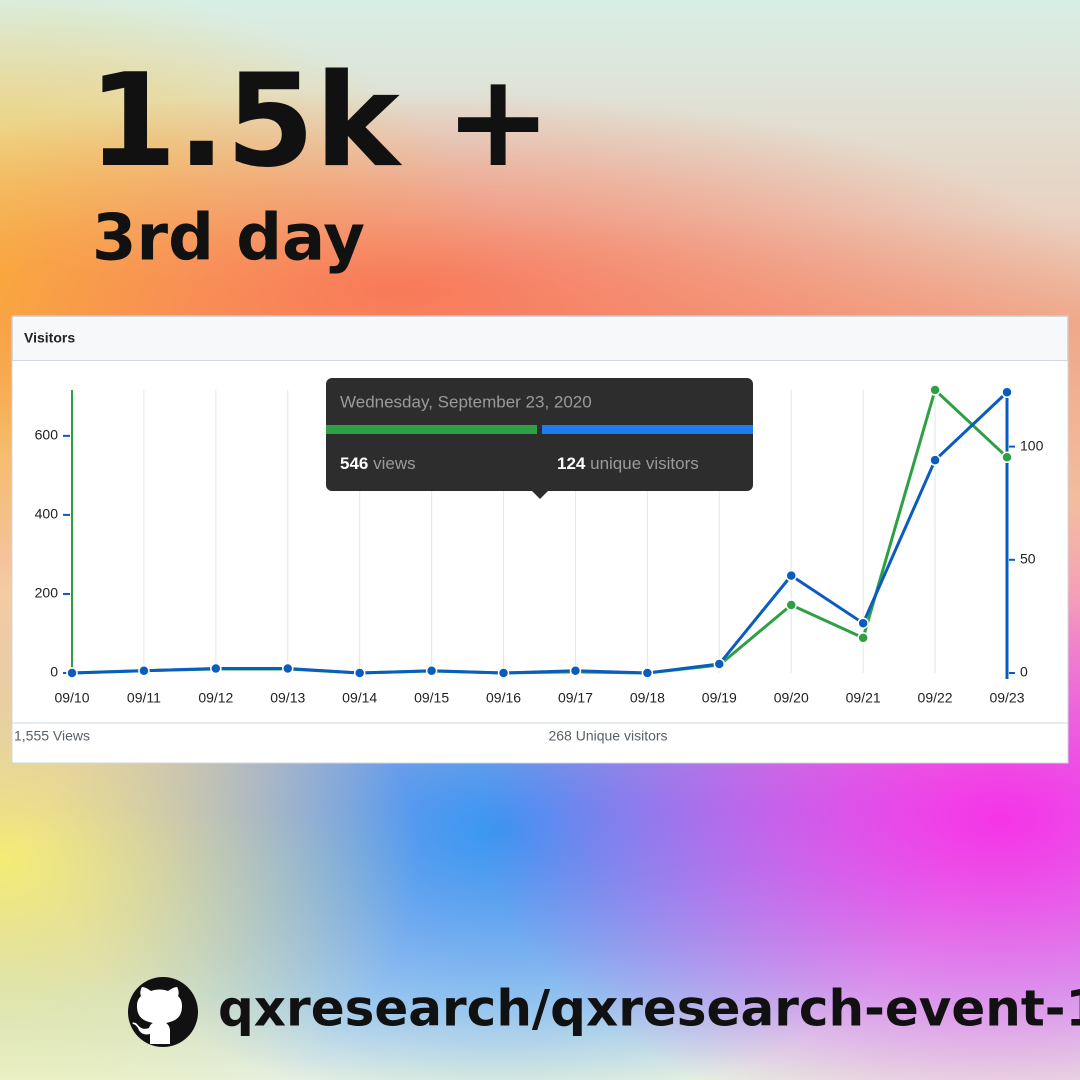 The height and width of the screenshot is (1080, 1080). I want to click on y2-tick-label: 100, so click(1032, 445).